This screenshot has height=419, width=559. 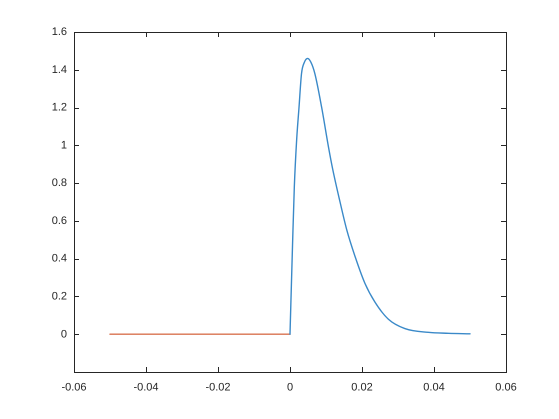 I want to click on y-tick-label: 1.2, so click(x=59, y=108).